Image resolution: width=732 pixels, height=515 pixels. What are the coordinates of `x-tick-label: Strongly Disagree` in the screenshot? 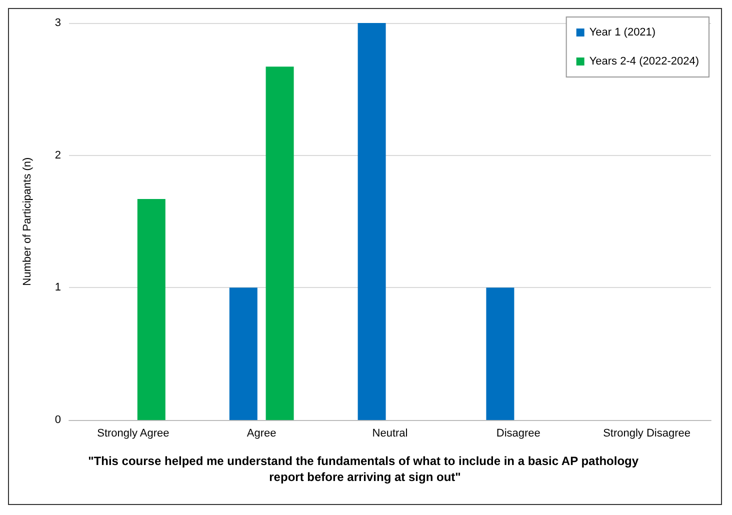 It's located at (647, 434).